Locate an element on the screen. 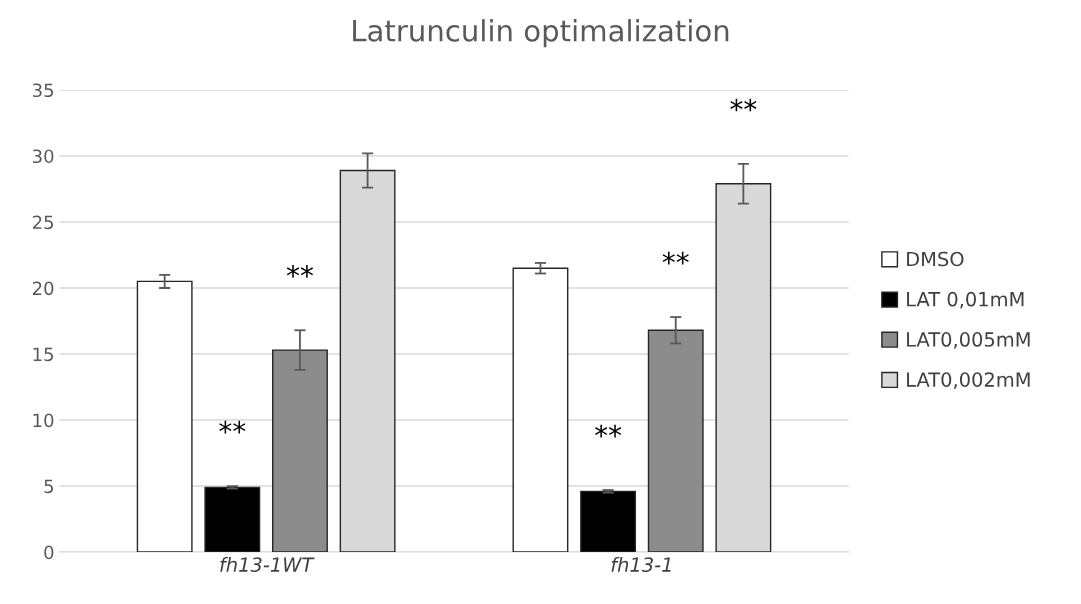 The width and height of the screenshot is (1081, 604). x-tick-label: fh13-1WT is located at coordinates (267, 564).